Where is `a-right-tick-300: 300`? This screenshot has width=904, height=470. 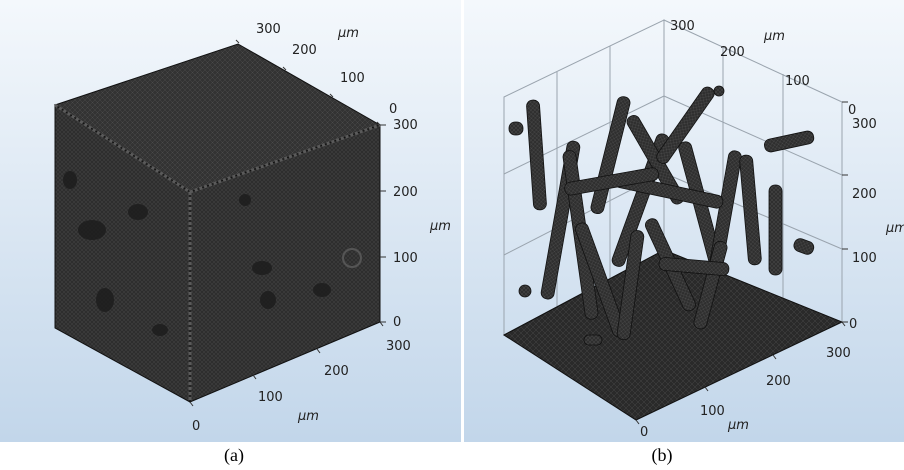 a-right-tick-300: 300 is located at coordinates (405, 125).